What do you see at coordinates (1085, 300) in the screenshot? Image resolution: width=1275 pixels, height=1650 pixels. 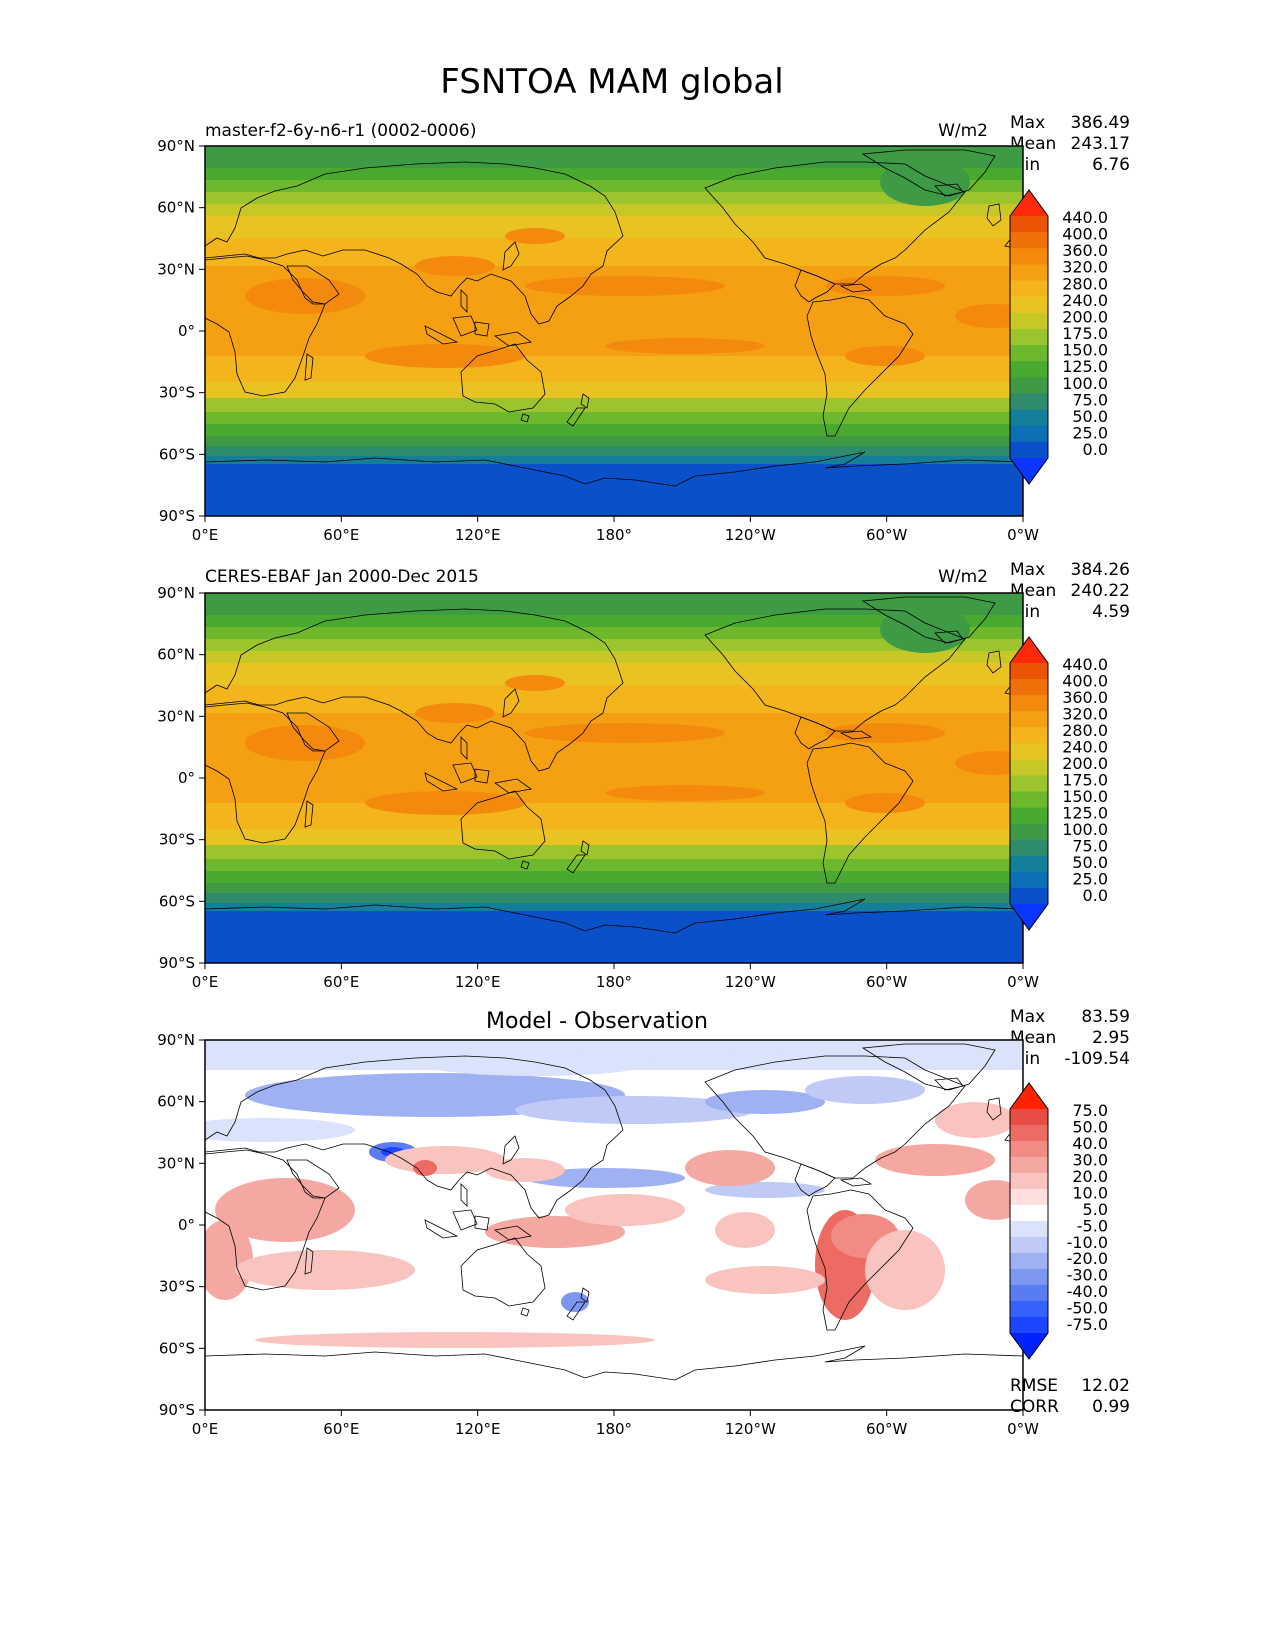 I see `colorbar-tick-label: 240.0` at bounding box center [1085, 300].